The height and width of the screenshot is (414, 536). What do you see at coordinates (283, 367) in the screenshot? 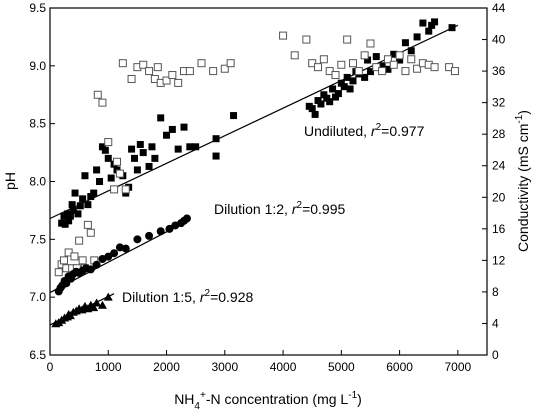
I see `x-tick-label-4: 4000` at bounding box center [283, 367].